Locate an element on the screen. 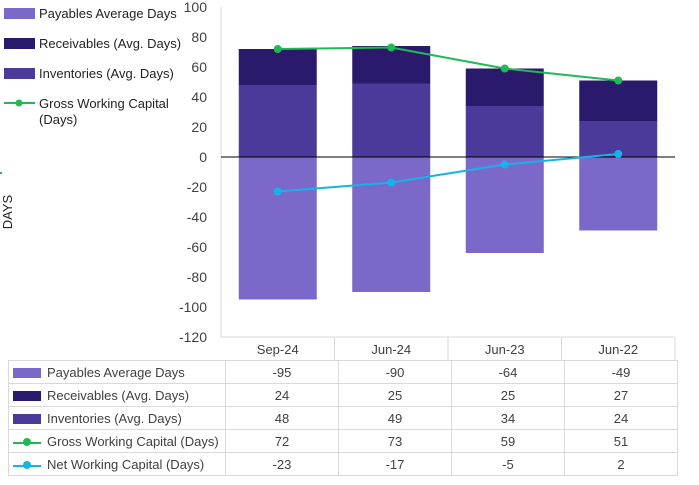  data-table-cell: 51 is located at coordinates (621, 441).